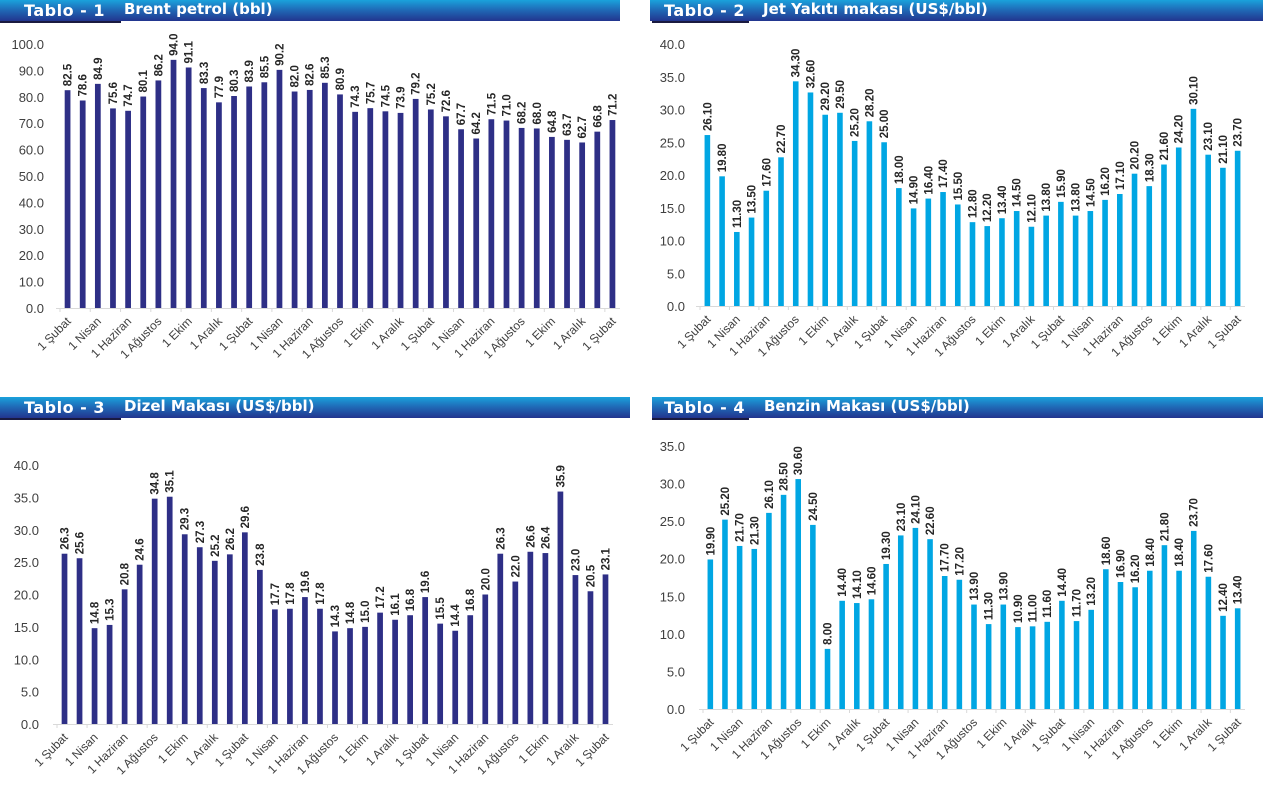 The width and height of the screenshot is (1263, 806). What do you see at coordinates (311, 75) in the screenshot?
I see `data-label: 82.6` at bounding box center [311, 75].